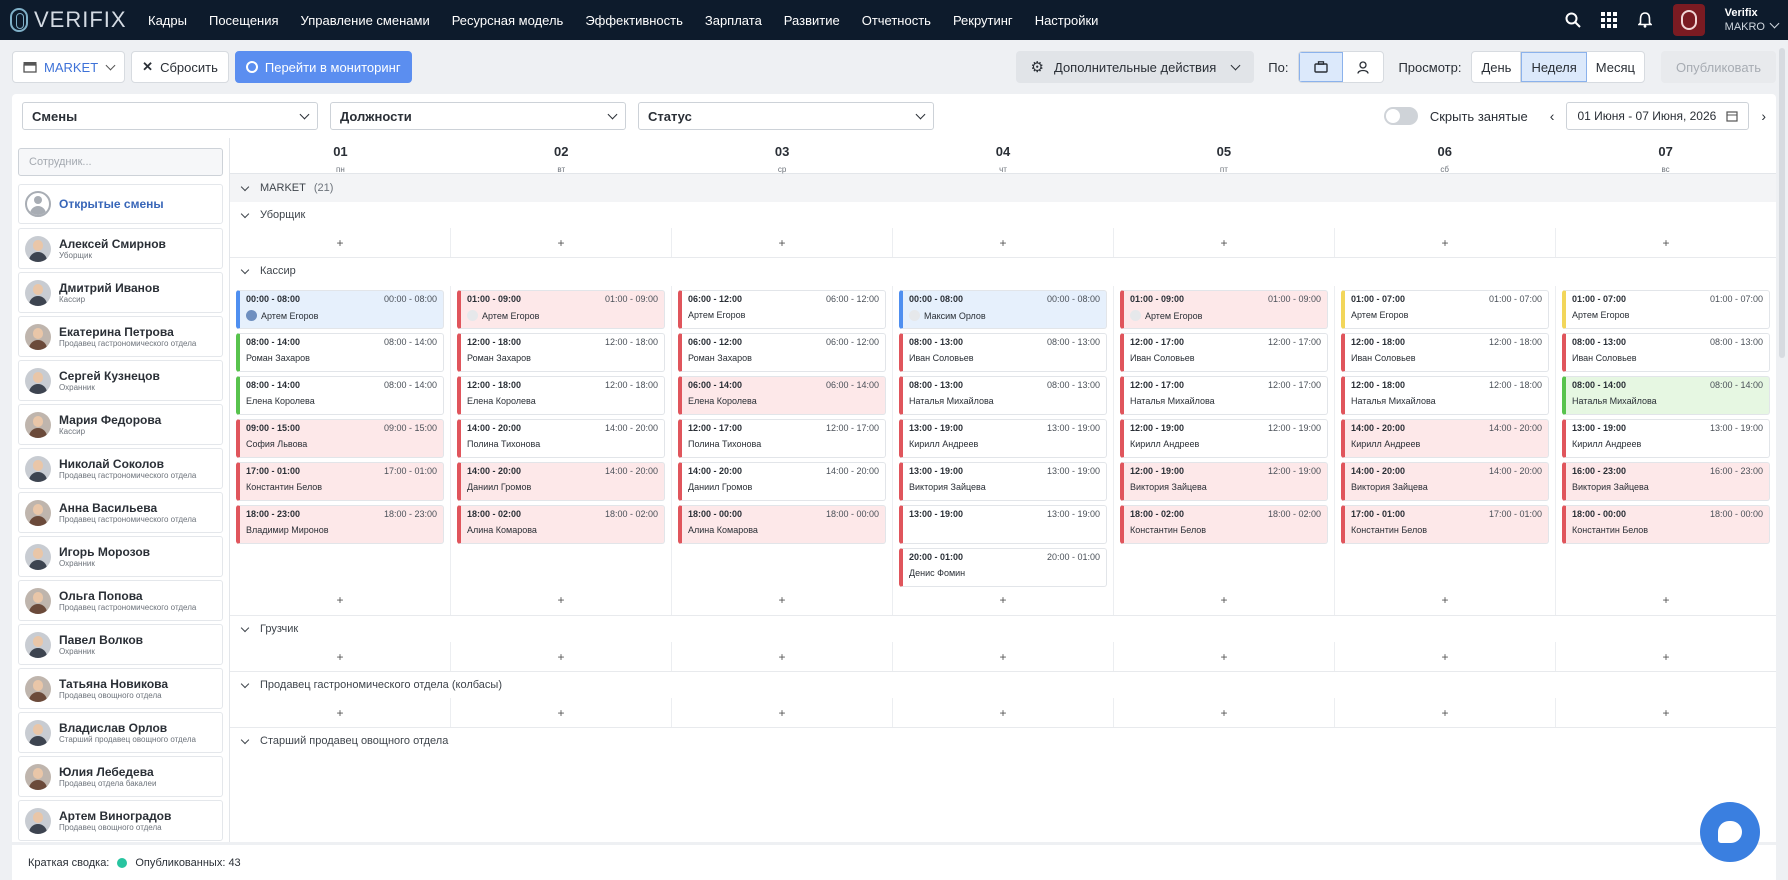 The height and width of the screenshot is (880, 1788). What do you see at coordinates (561, 352) in the screenshot?
I see `shift-card: 12:00 - 18:00 12:00 - 18:00 Роман Захаров` at bounding box center [561, 352].